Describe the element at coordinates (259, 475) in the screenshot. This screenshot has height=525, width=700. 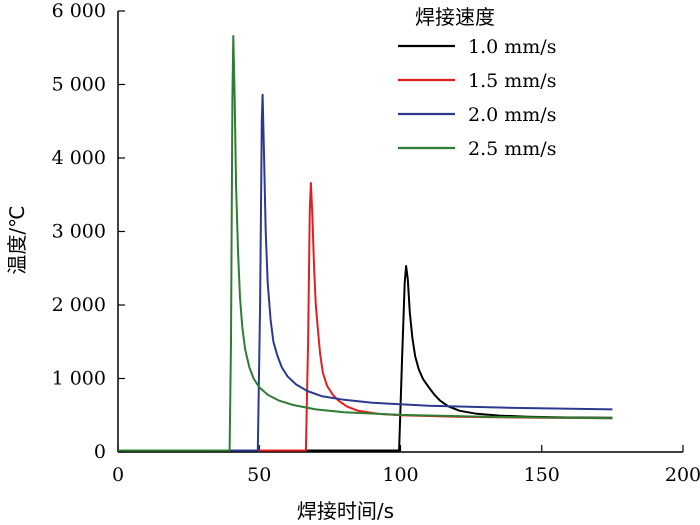
I see `x-tick-label: 50` at that location.